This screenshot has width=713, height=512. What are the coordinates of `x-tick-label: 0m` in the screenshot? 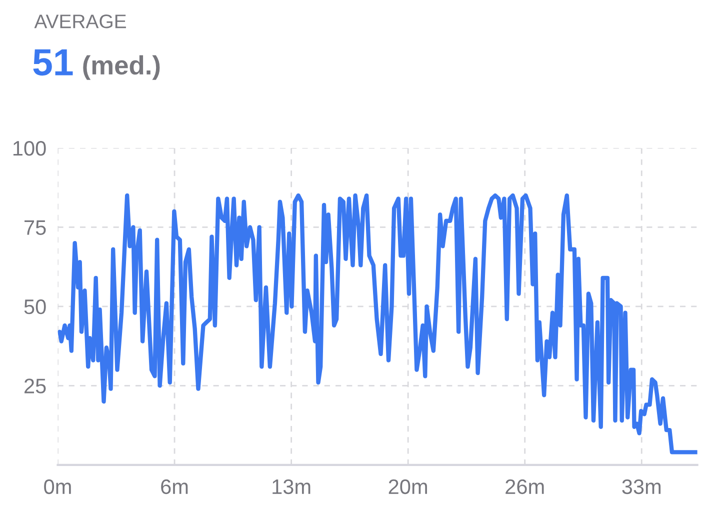 It's located at (57, 486).